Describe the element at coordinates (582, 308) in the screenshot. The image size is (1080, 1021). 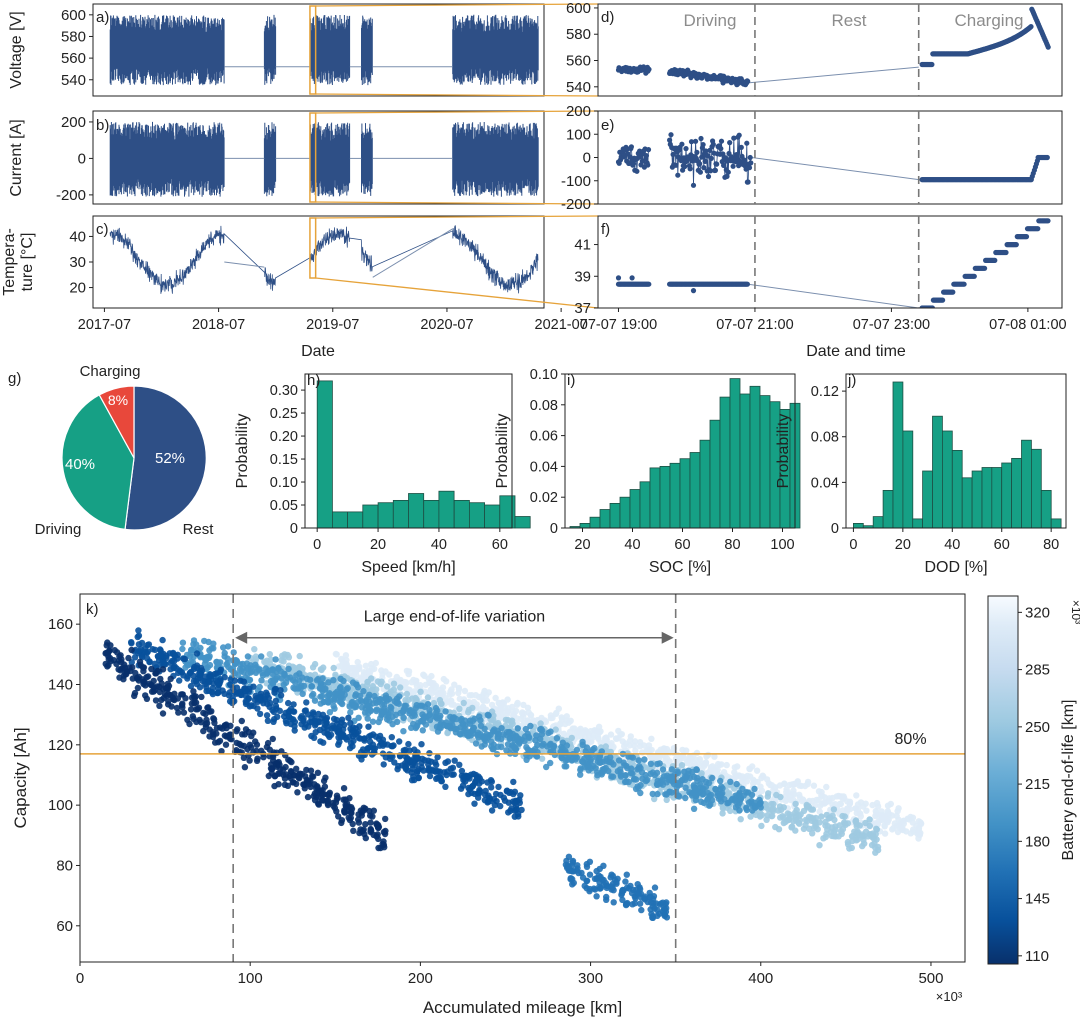
I see `y-tick-label: 37` at that location.